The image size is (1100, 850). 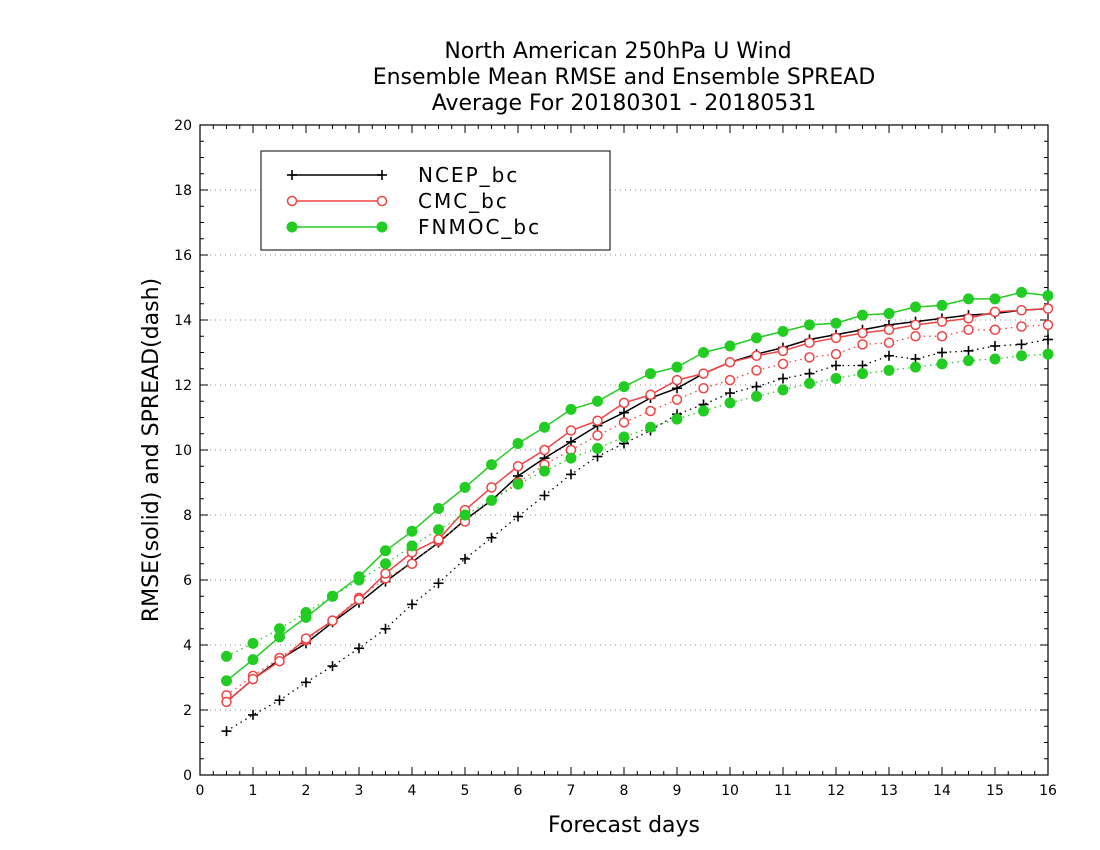 I want to click on legend-marker-fnmoc-bc, so click(x=292, y=227).